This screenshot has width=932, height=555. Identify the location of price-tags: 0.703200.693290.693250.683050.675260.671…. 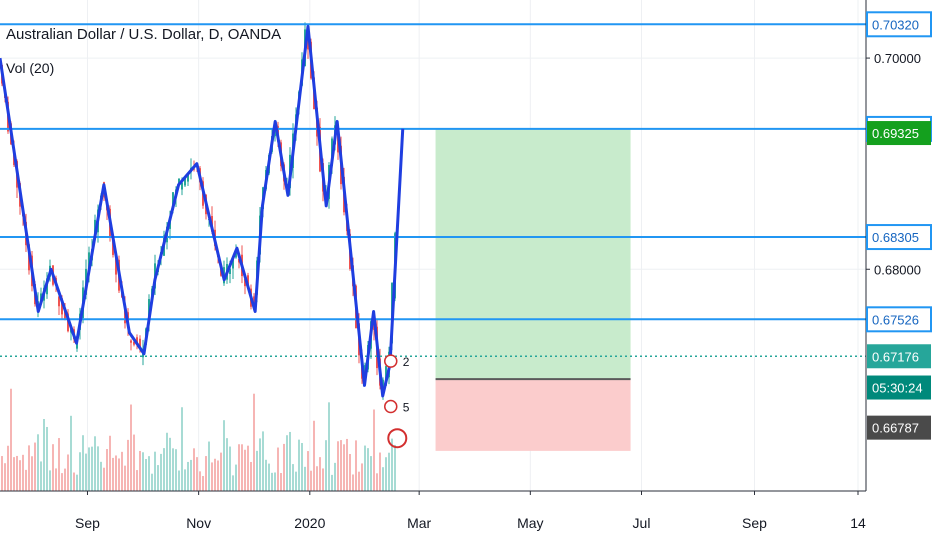
(899, 225).